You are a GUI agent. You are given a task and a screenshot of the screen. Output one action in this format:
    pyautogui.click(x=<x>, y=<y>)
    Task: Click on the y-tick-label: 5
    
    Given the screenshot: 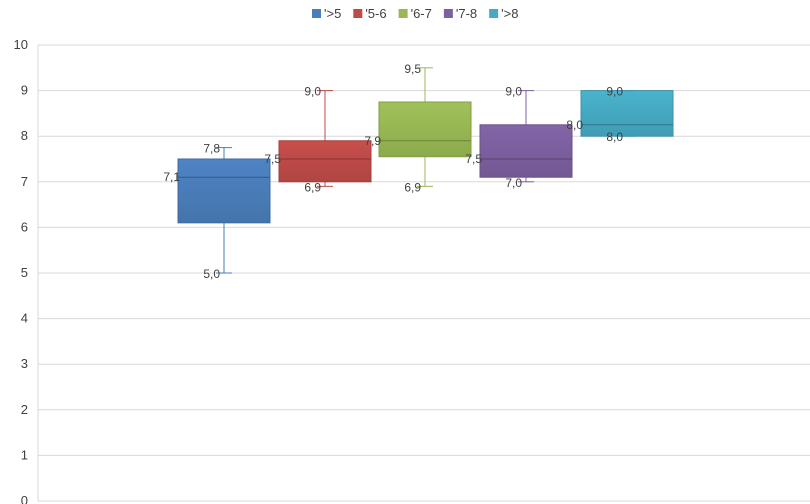 What is the action you would take?
    pyautogui.click(x=24, y=272)
    